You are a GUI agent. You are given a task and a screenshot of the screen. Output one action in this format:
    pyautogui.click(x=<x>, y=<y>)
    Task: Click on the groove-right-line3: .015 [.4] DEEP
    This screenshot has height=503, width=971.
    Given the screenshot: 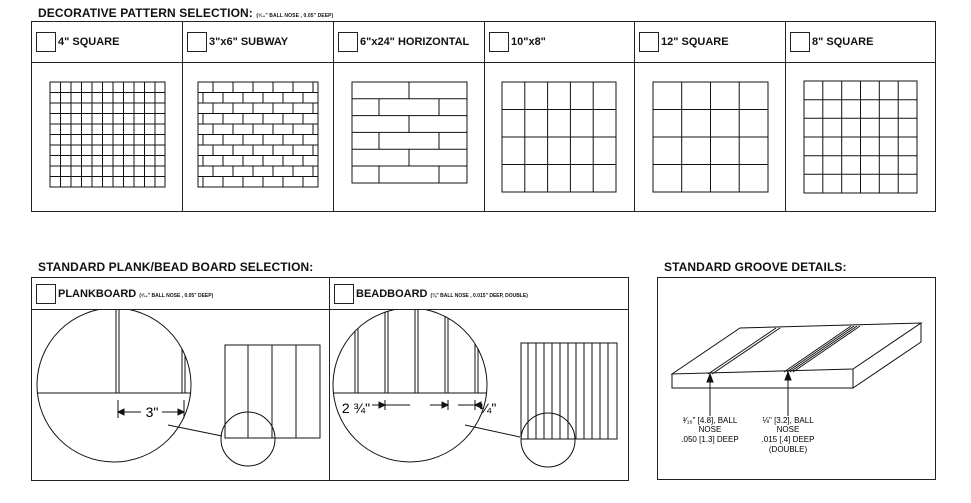 What is the action you would take?
    pyautogui.click(x=788, y=439)
    